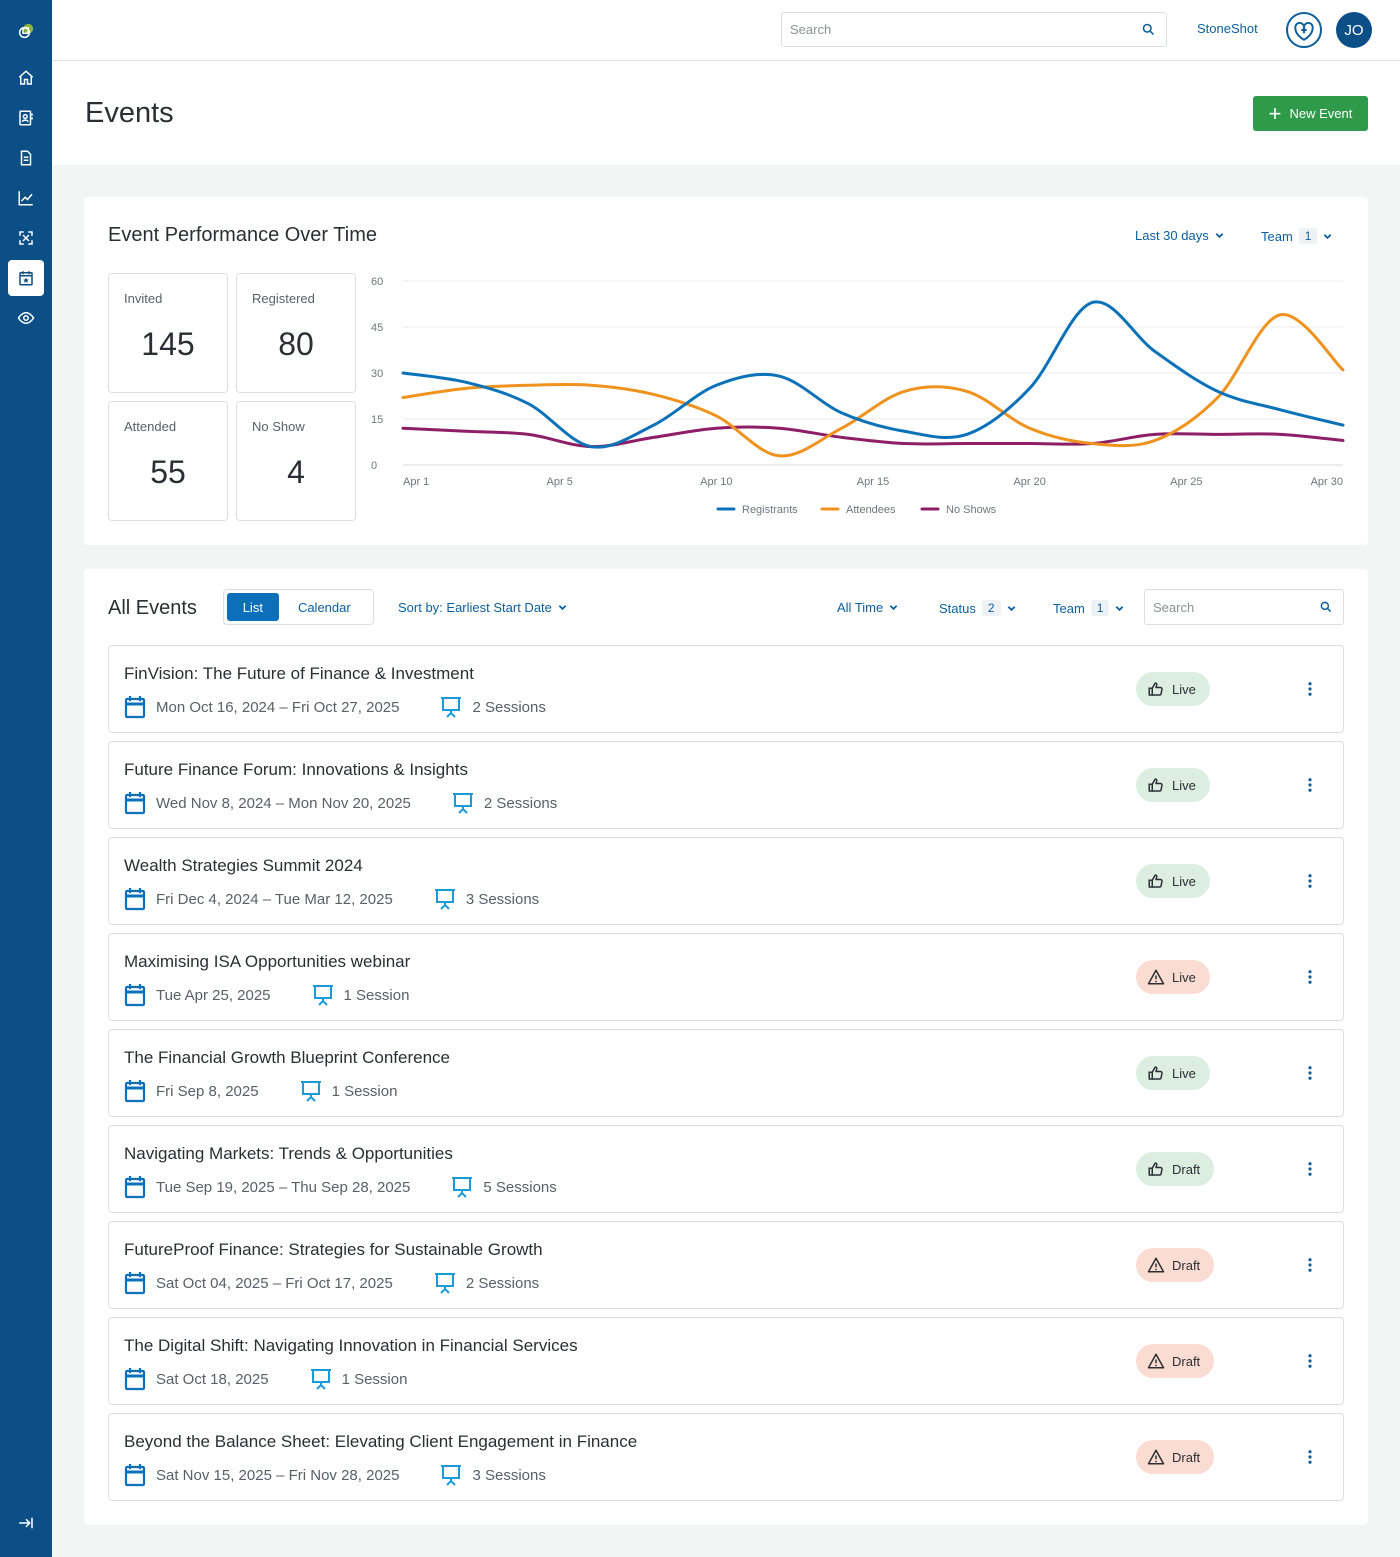 This screenshot has height=1557, width=1400. Describe the element at coordinates (1310, 113) in the screenshot. I see `new-event-button: + New Event` at that location.